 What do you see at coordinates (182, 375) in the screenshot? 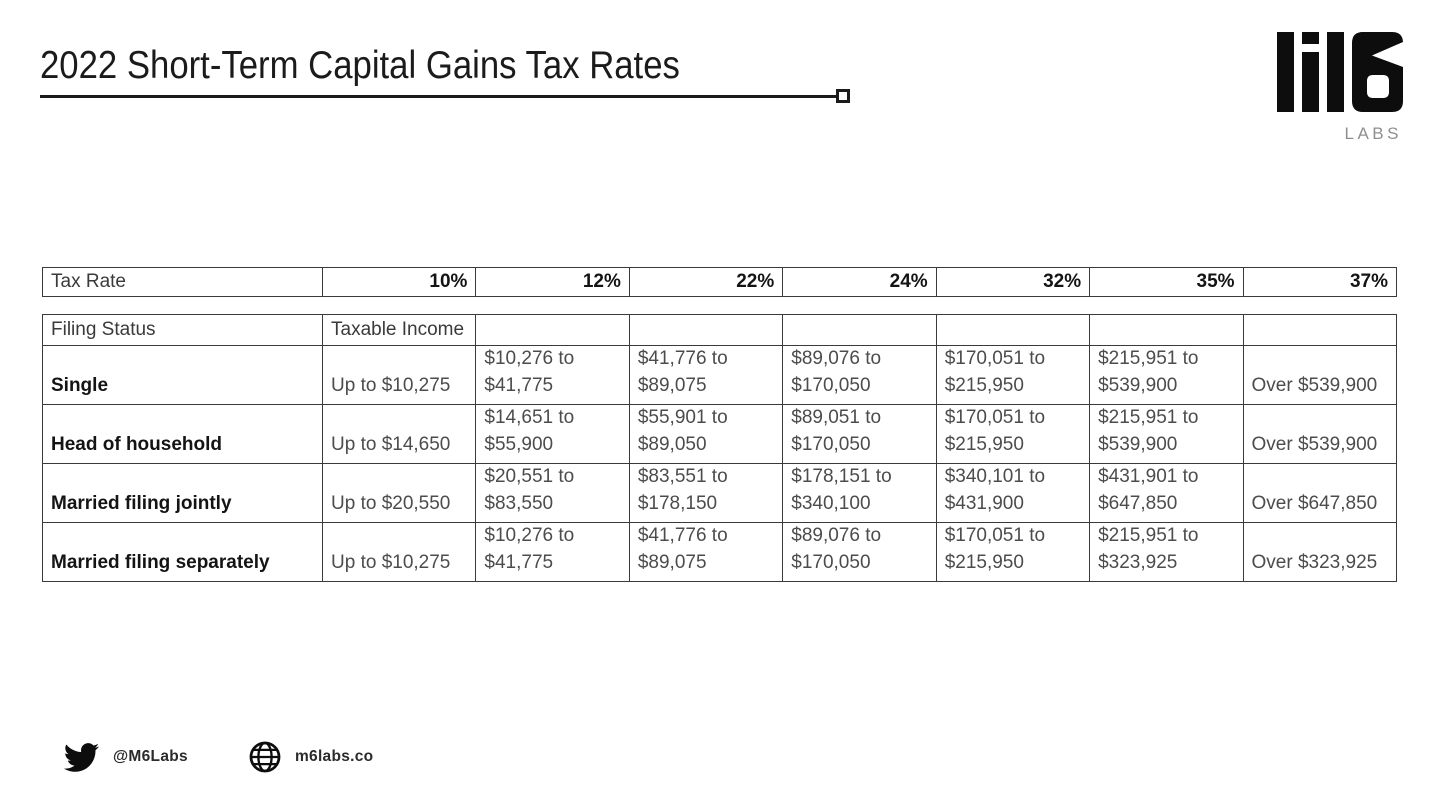
I see `filing-status-cell: Single` at bounding box center [182, 375].